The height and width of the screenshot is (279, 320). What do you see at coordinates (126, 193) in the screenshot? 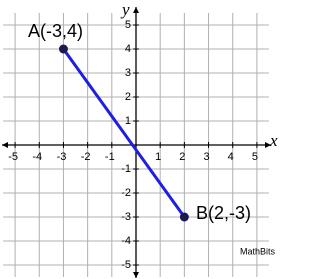
I see `y-tick-label: -2` at bounding box center [126, 193].